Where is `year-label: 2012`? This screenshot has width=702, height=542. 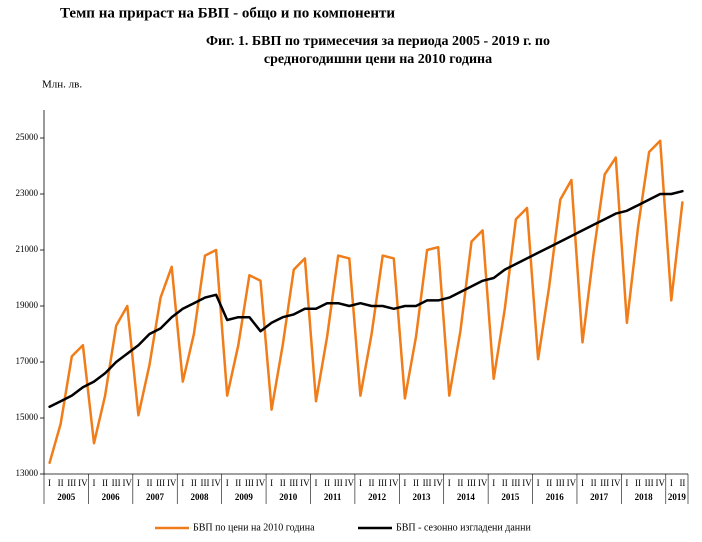
year-label: 2012 is located at coordinates (377, 497).